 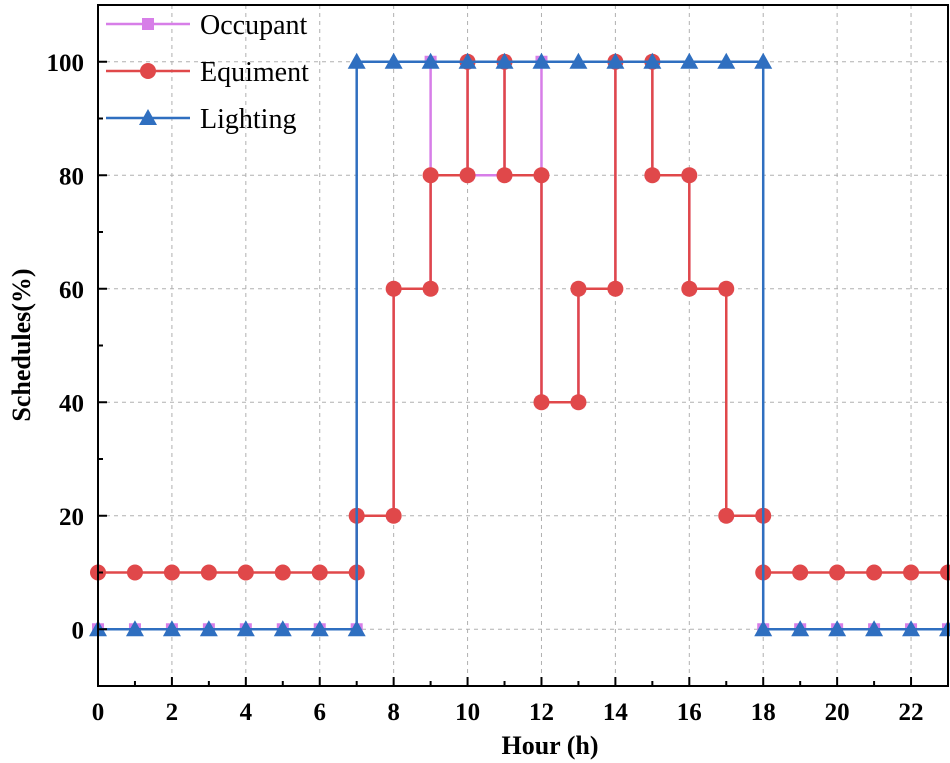 I want to click on x-tick-label: 12, so click(x=541, y=712).